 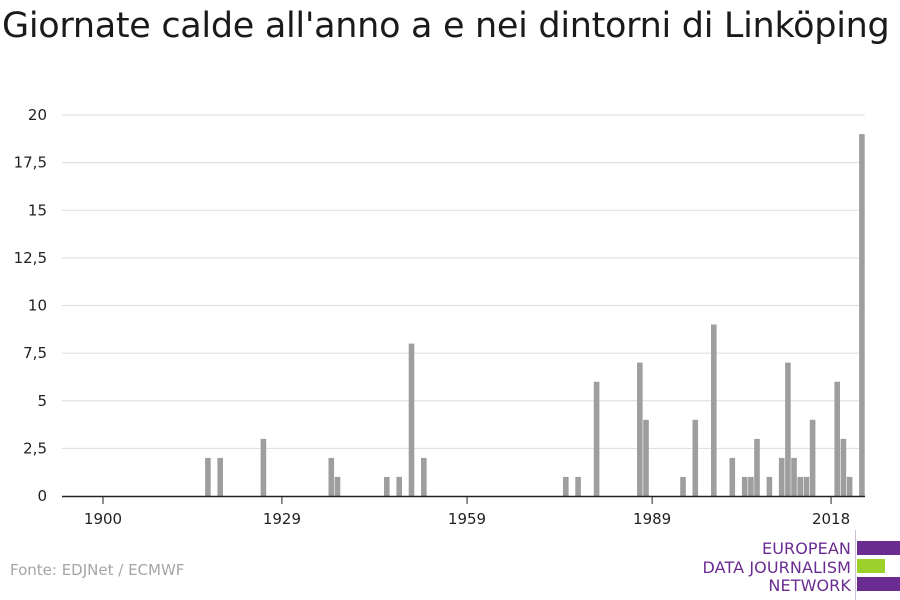 I want to click on x-tick-label: 2018, so click(x=831, y=519).